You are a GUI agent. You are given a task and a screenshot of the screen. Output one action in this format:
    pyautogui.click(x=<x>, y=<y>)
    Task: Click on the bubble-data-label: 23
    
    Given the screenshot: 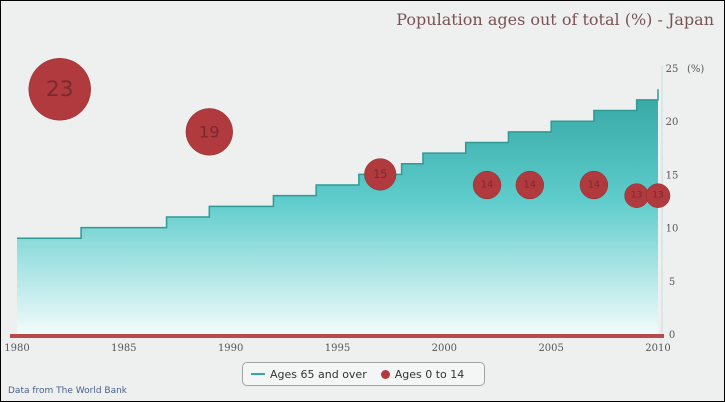 What is the action you would take?
    pyautogui.click(x=60, y=89)
    